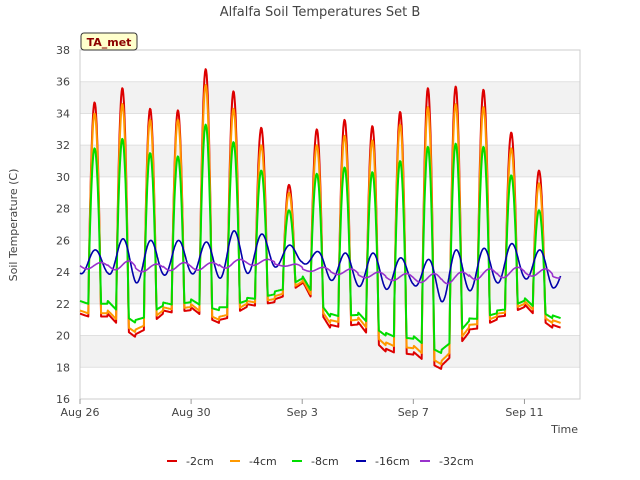  Describe the element at coordinates (63, 82) in the screenshot. I see `y-tick-label: 36` at that location.